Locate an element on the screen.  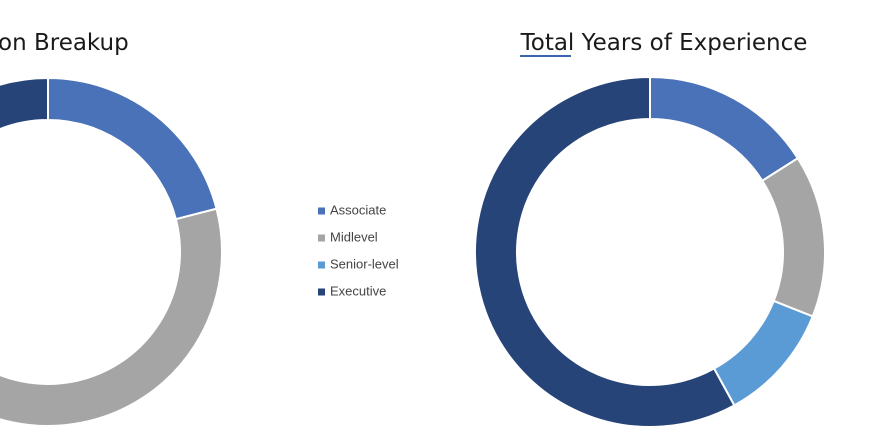
legend-label: Executive is located at coordinates (358, 290).